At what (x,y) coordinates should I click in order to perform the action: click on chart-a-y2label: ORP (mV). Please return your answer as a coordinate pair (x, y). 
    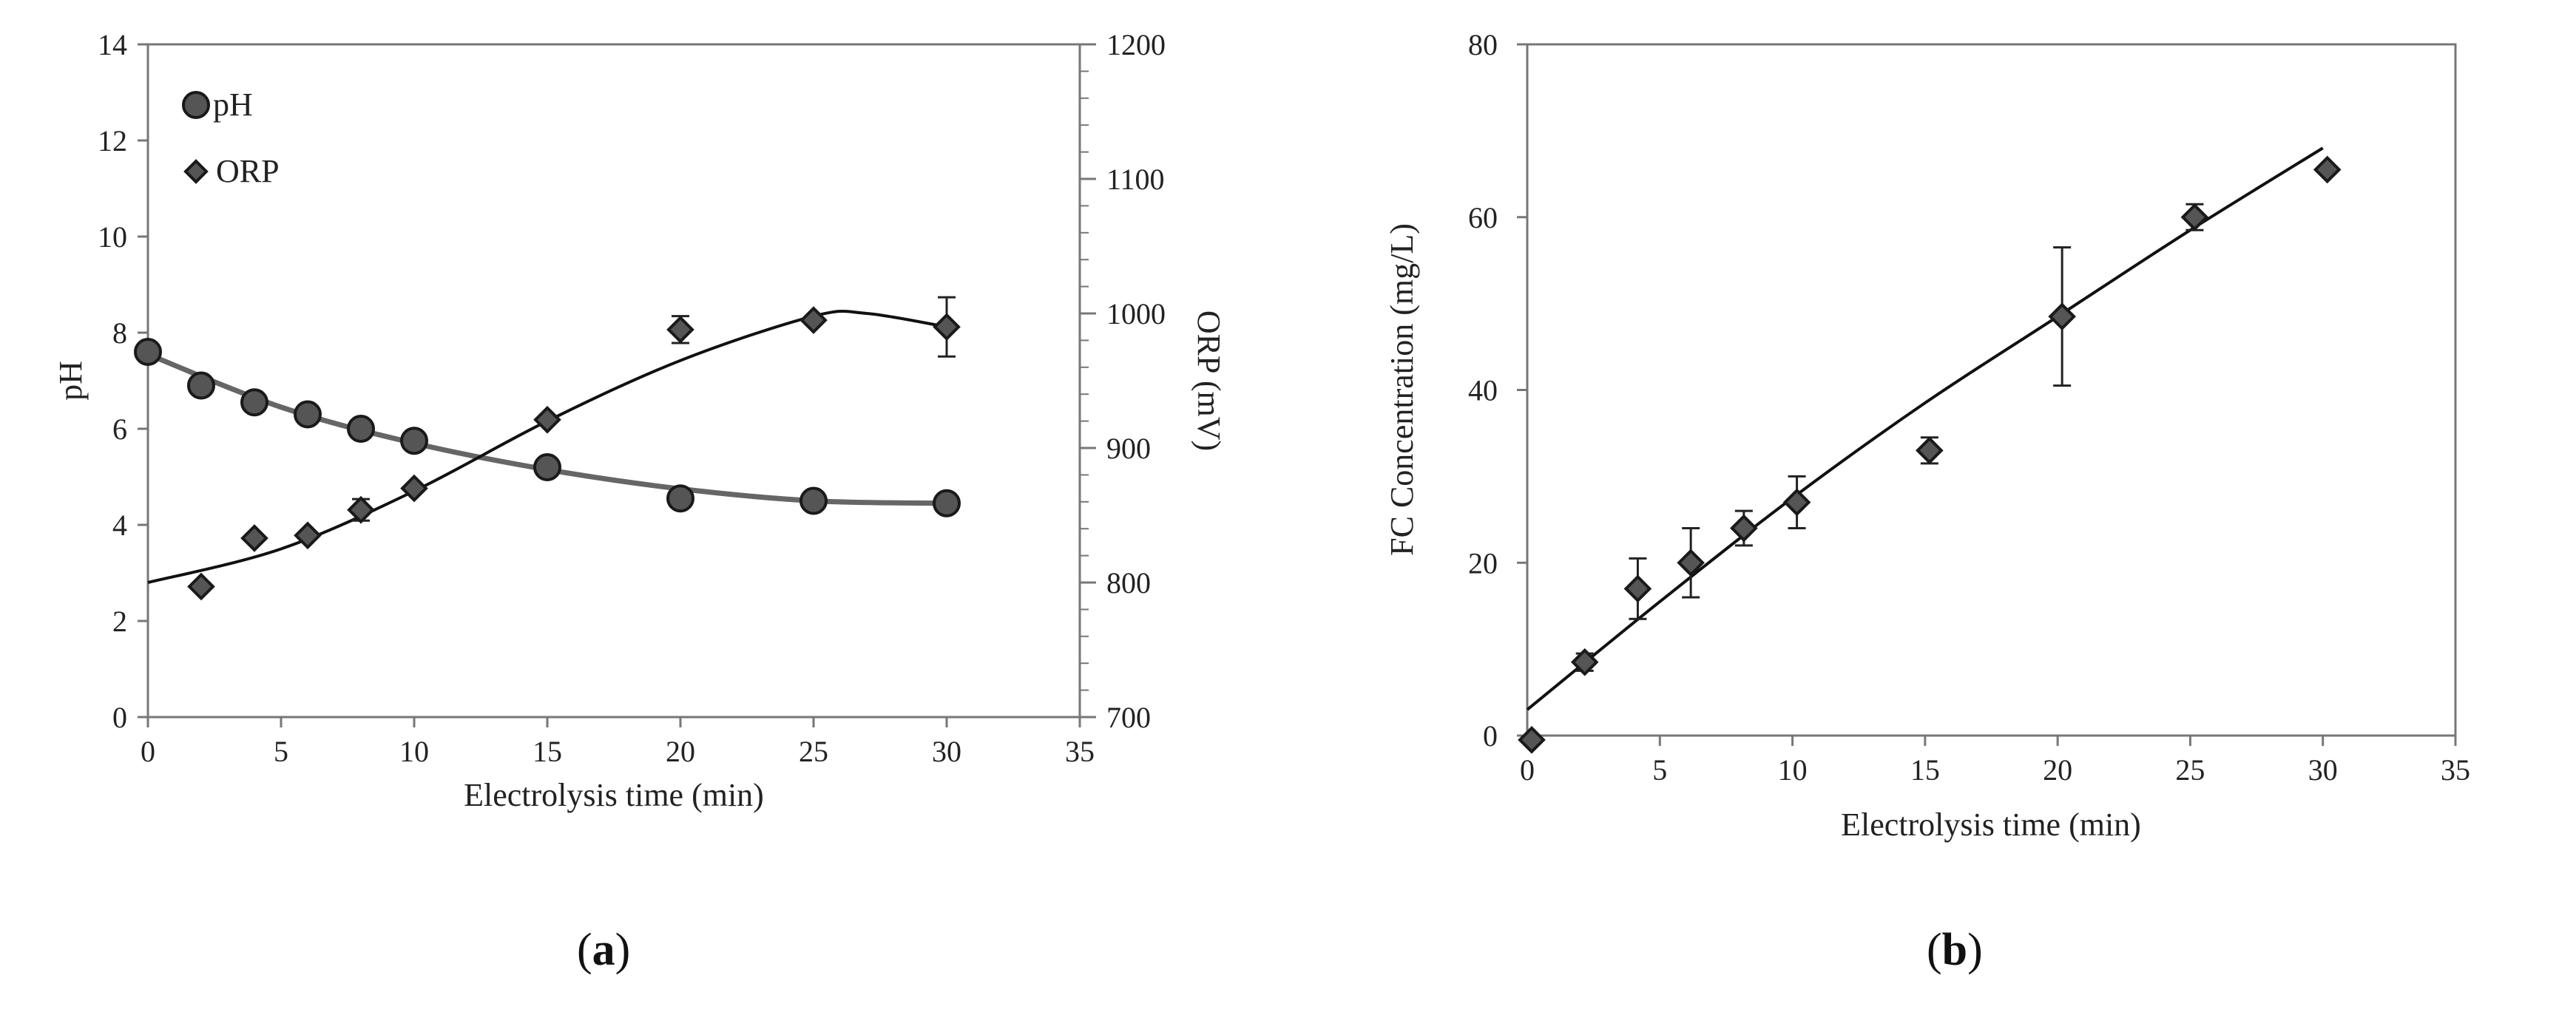
    Looking at the image, I should click on (1209, 380).